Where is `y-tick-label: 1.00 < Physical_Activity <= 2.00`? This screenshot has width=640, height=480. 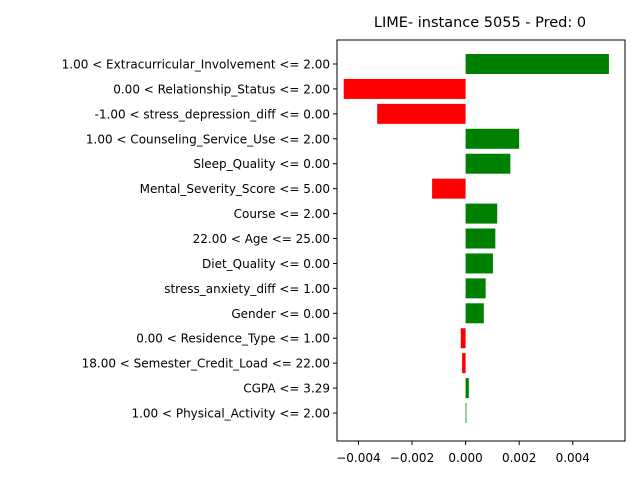 y-tick-label: 1.00 < Physical_Activity <= 2.00 is located at coordinates (230, 414).